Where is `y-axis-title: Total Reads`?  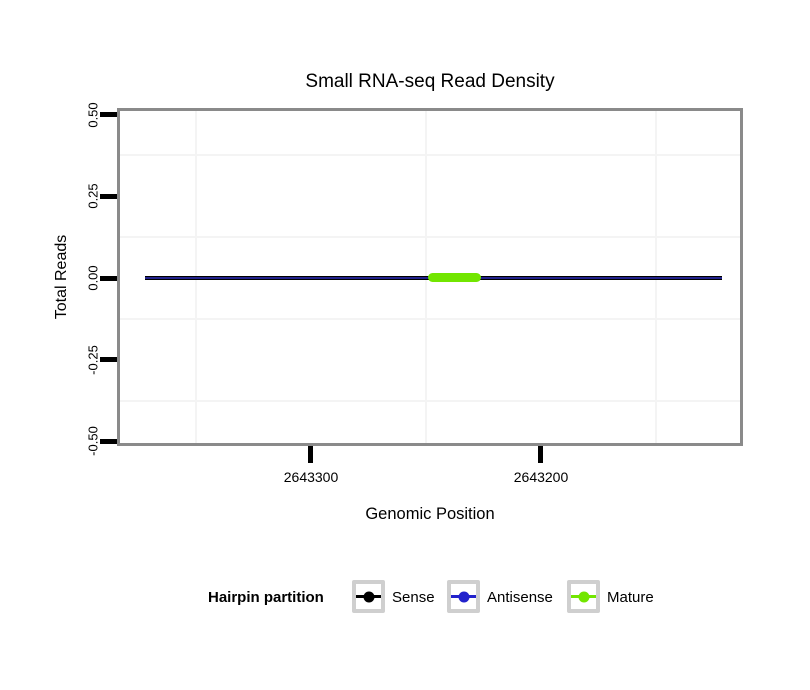
y-axis-title: Total Reads is located at coordinates (61, 277).